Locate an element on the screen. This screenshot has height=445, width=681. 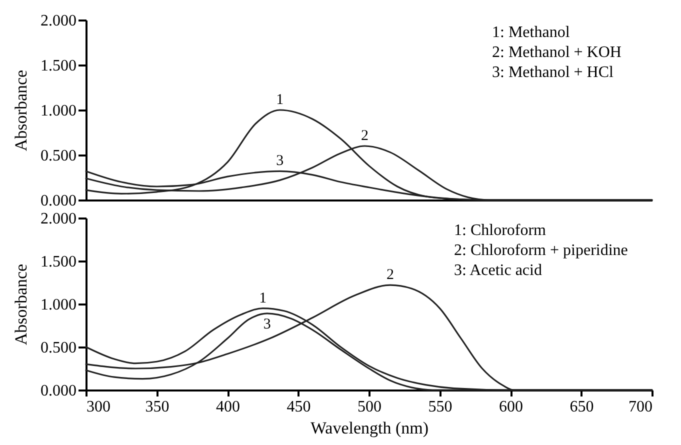
x-tick-label: 450 is located at coordinates (298, 407).